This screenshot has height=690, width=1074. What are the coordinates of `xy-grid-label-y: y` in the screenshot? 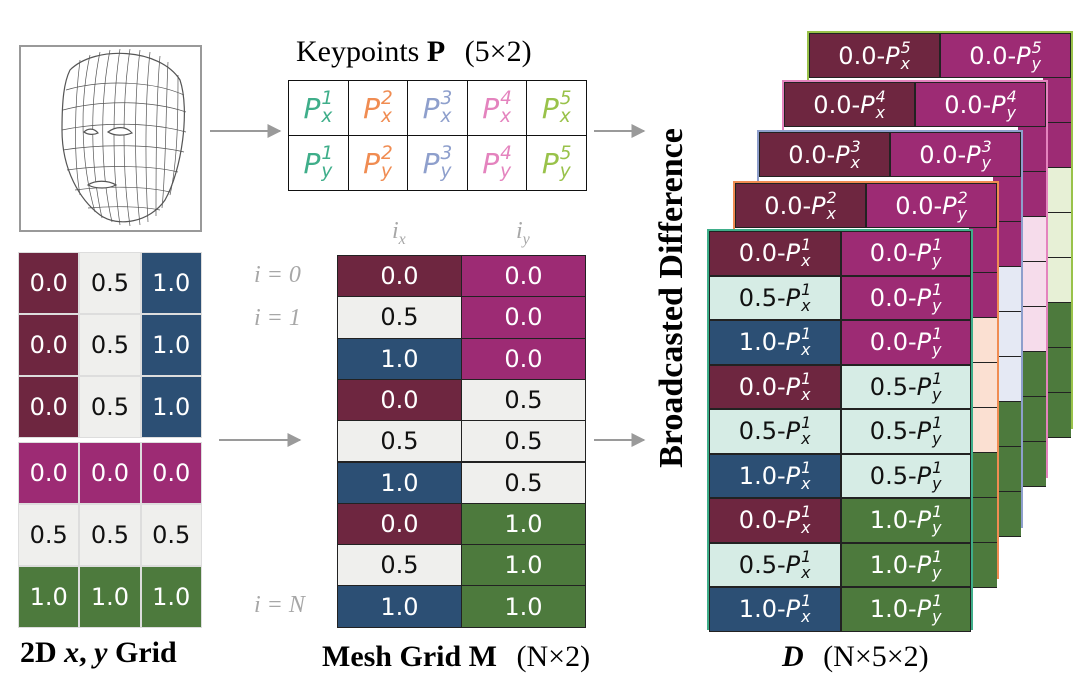 It's located at (101, 652).